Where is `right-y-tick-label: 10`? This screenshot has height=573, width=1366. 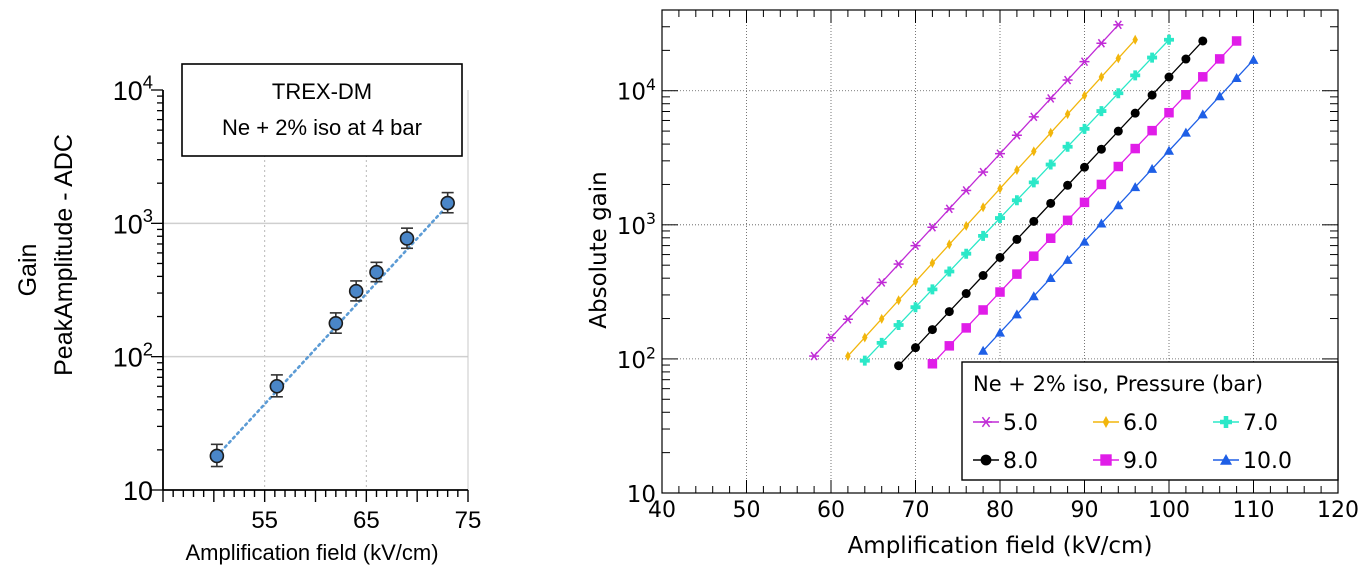
right-y-tick-label: 10 is located at coordinates (641, 495).